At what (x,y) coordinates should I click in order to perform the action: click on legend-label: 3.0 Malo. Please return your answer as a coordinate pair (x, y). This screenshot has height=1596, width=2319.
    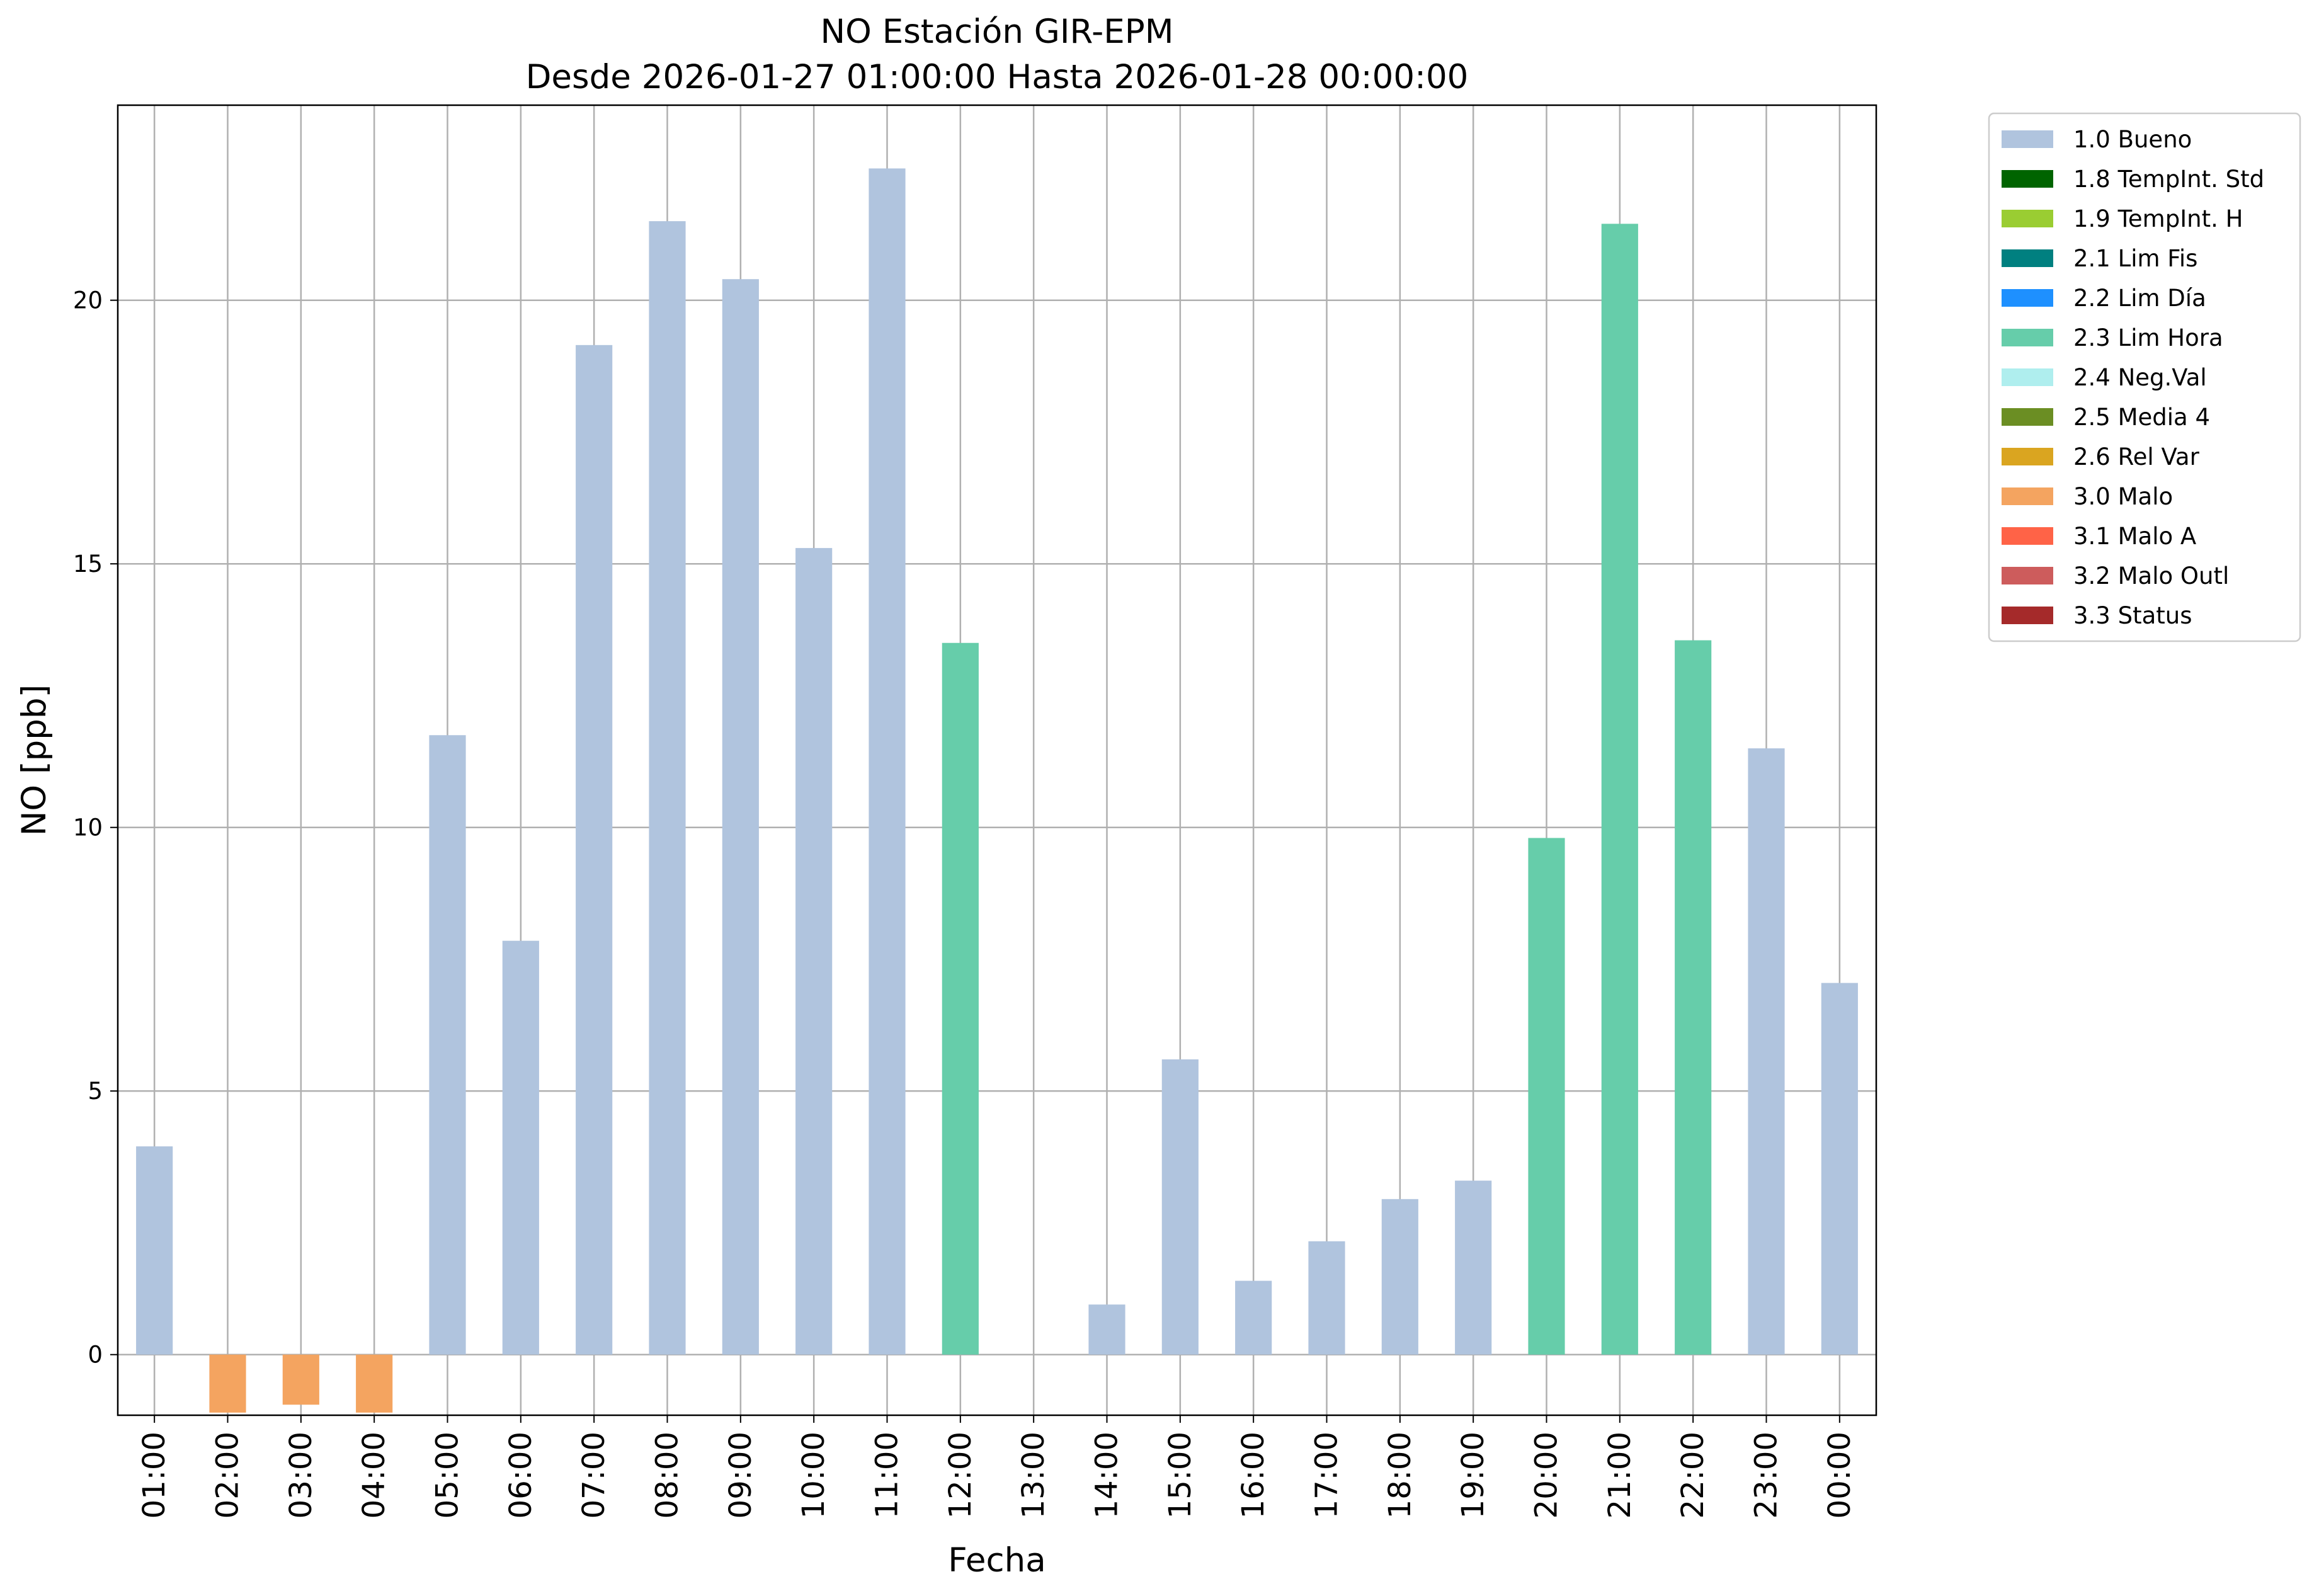
    Looking at the image, I should click on (2123, 496).